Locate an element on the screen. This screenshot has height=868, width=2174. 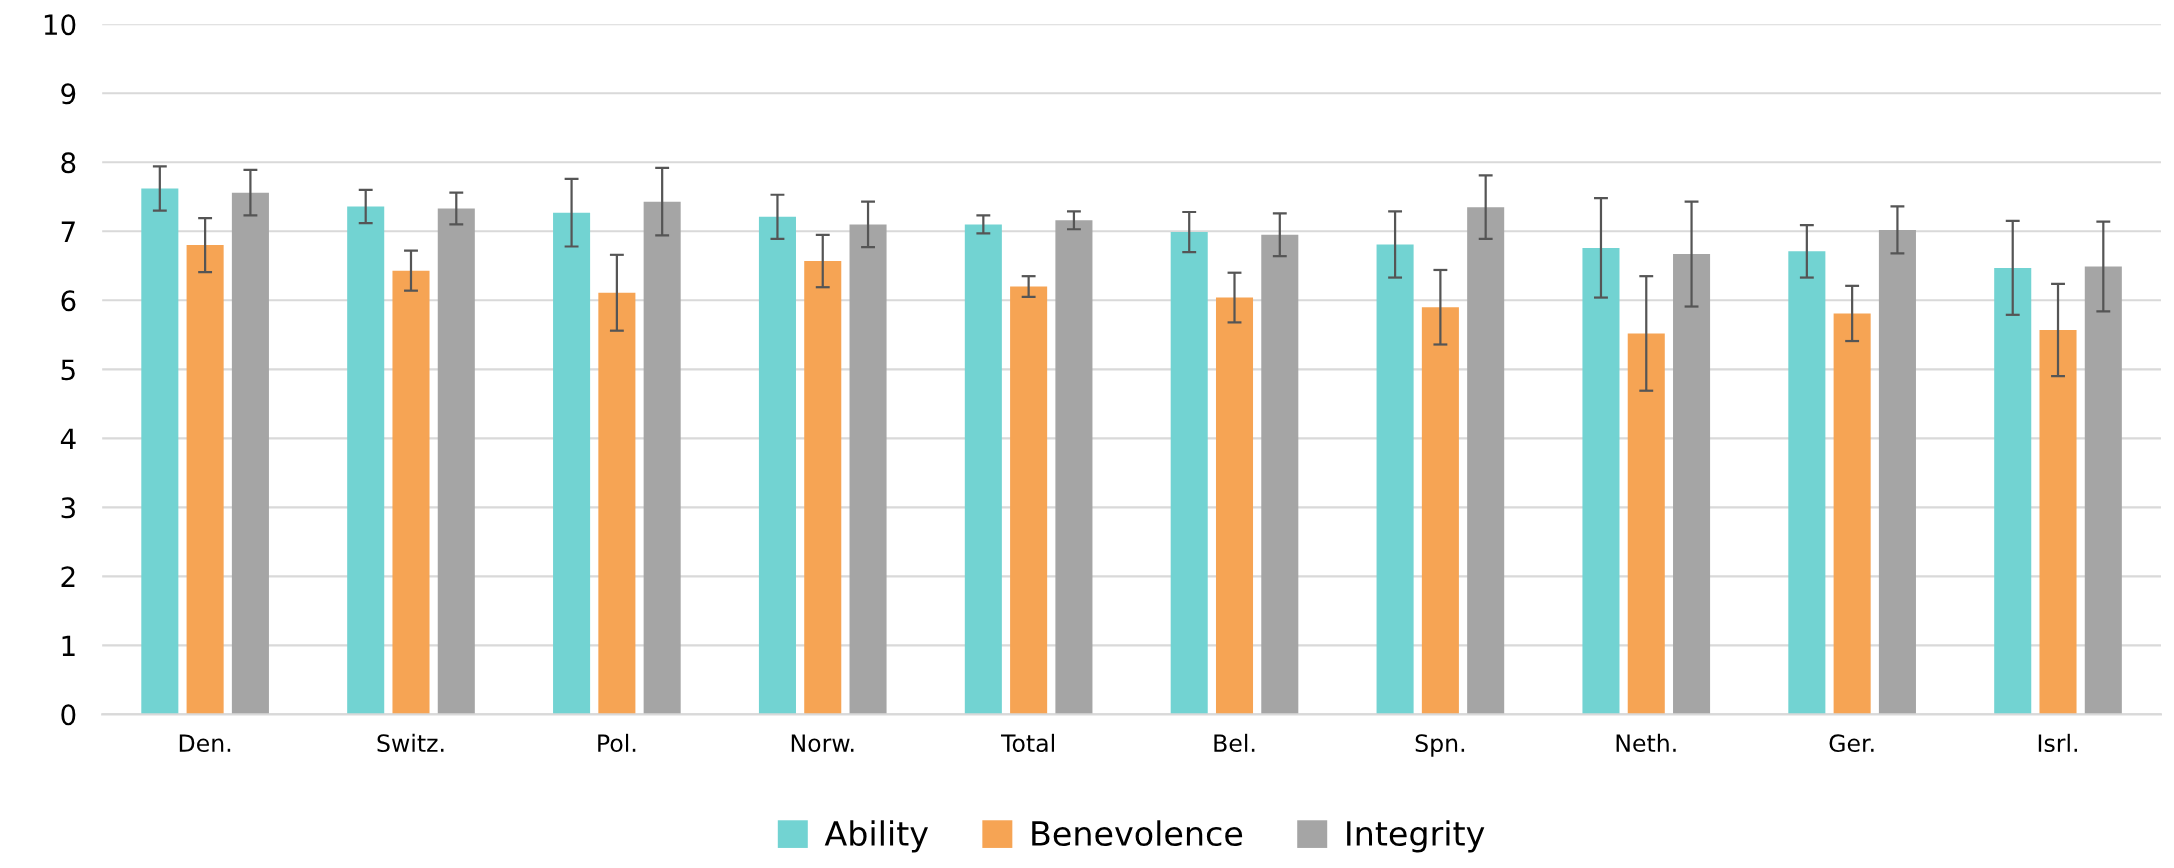
y-tick-label: 4 is located at coordinates (68, 438).